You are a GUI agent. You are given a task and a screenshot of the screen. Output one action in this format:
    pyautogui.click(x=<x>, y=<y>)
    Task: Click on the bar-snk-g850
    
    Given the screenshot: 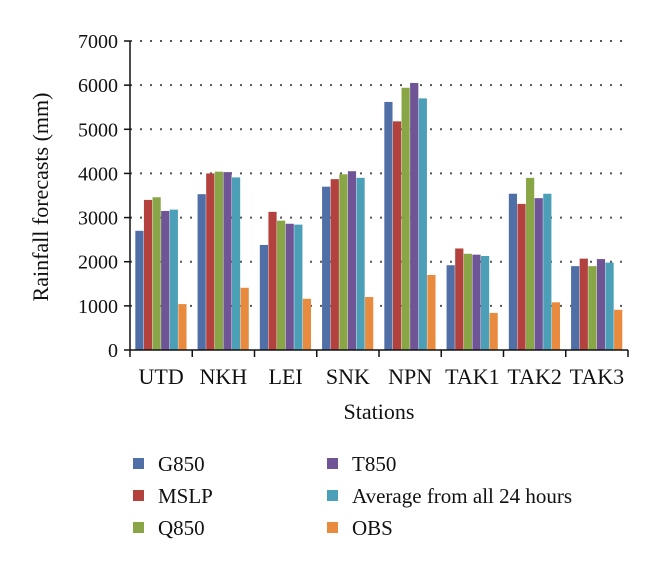 What is the action you would take?
    pyautogui.click(x=326, y=268)
    